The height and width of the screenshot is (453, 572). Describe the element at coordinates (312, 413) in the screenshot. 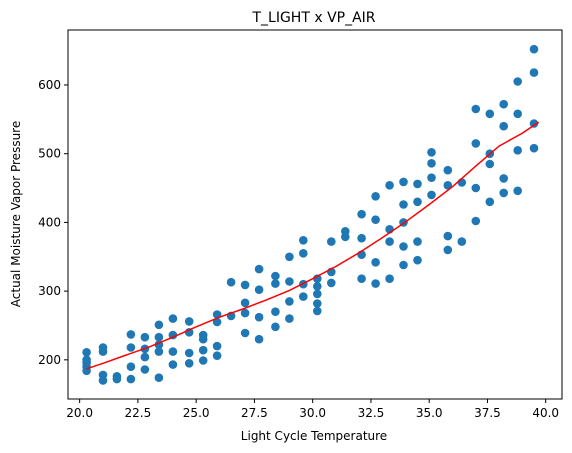

I see `x-tick-label: 30.0` at that location.